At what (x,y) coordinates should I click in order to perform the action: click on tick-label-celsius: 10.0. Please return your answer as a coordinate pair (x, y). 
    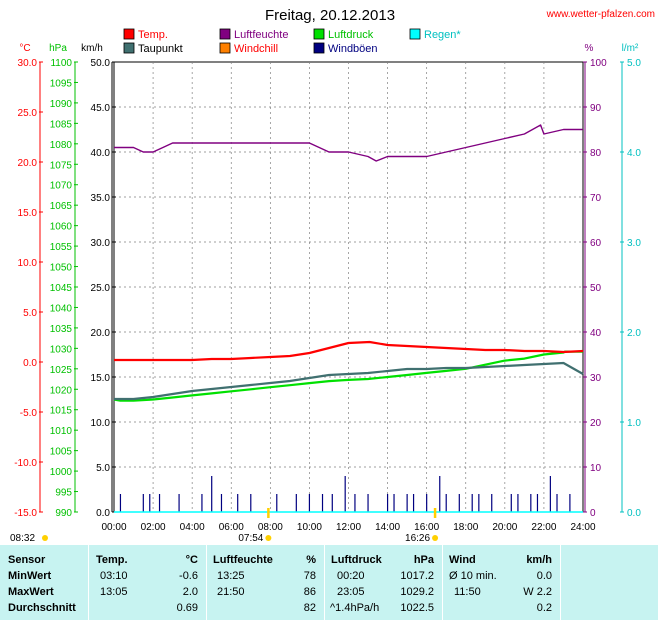
    Looking at the image, I should click on (28, 263).